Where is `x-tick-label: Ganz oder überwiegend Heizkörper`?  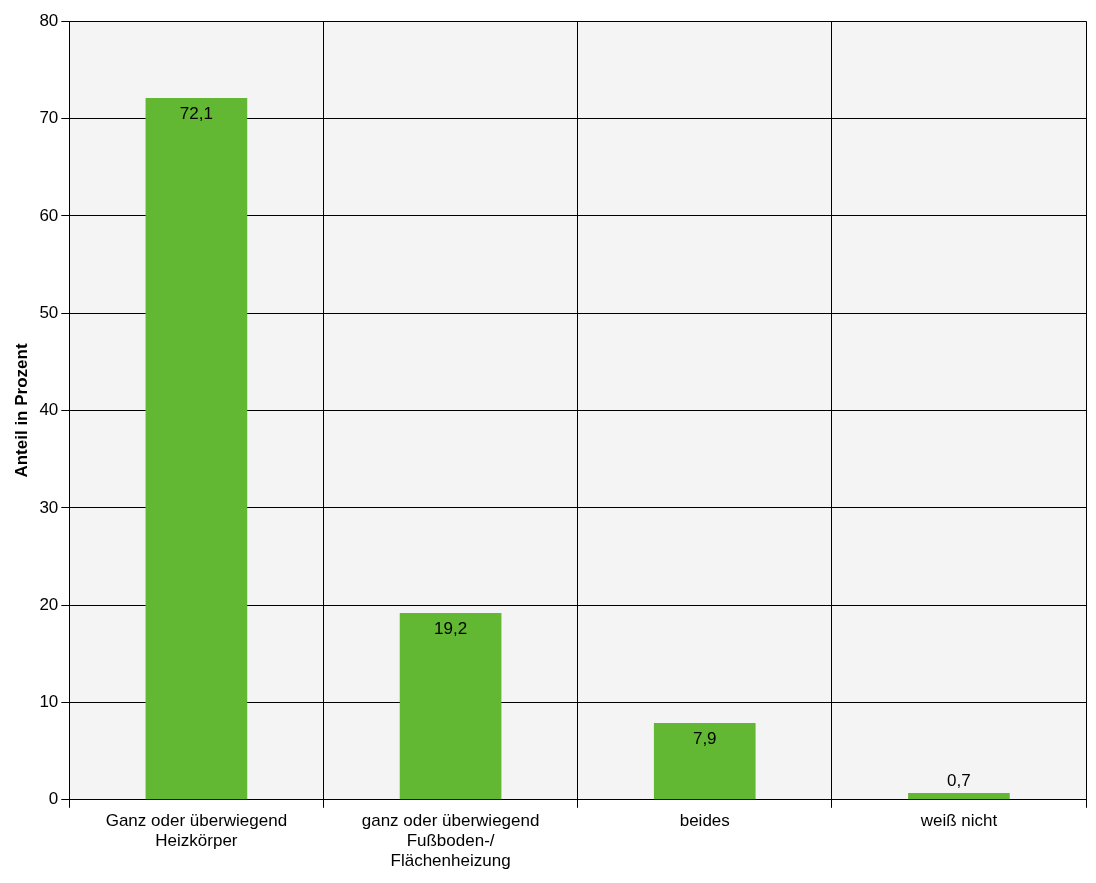
x-tick-label: Ganz oder überwiegend Heizkörper is located at coordinates (196, 830).